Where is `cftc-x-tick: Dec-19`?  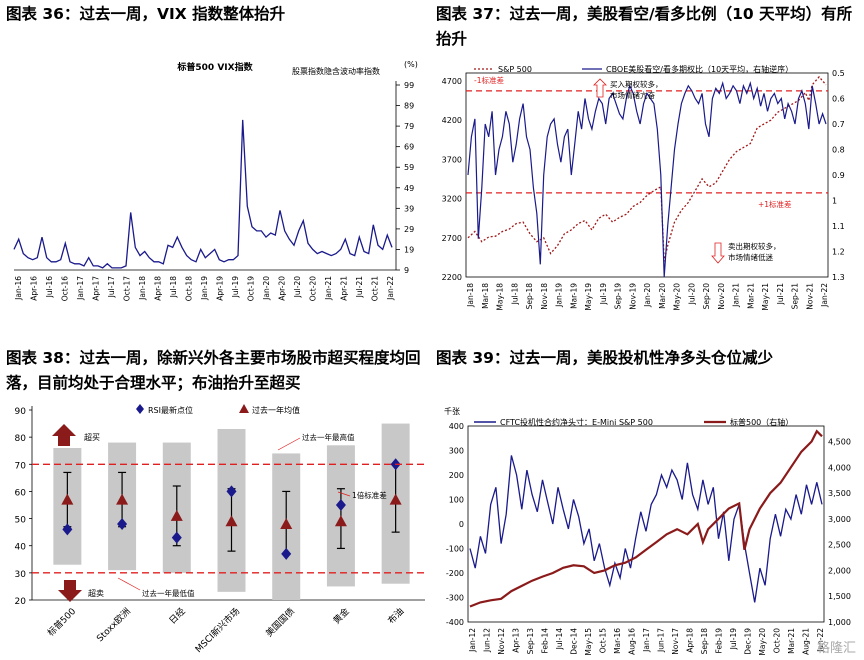 cftc-x-tick: Dec-19 is located at coordinates (748, 641).